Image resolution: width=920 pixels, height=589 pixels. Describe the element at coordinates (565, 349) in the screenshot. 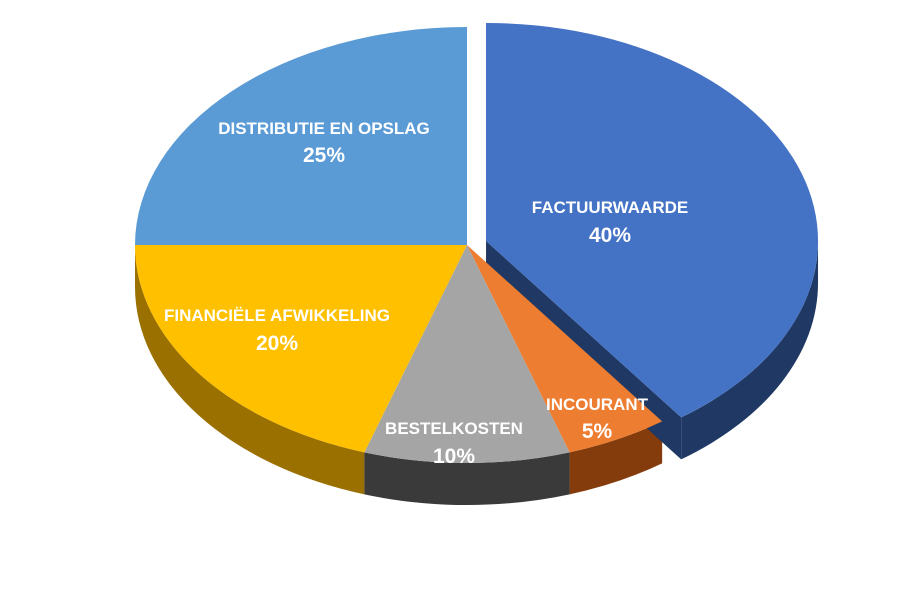

I see `pie-slice-incourant` at that location.